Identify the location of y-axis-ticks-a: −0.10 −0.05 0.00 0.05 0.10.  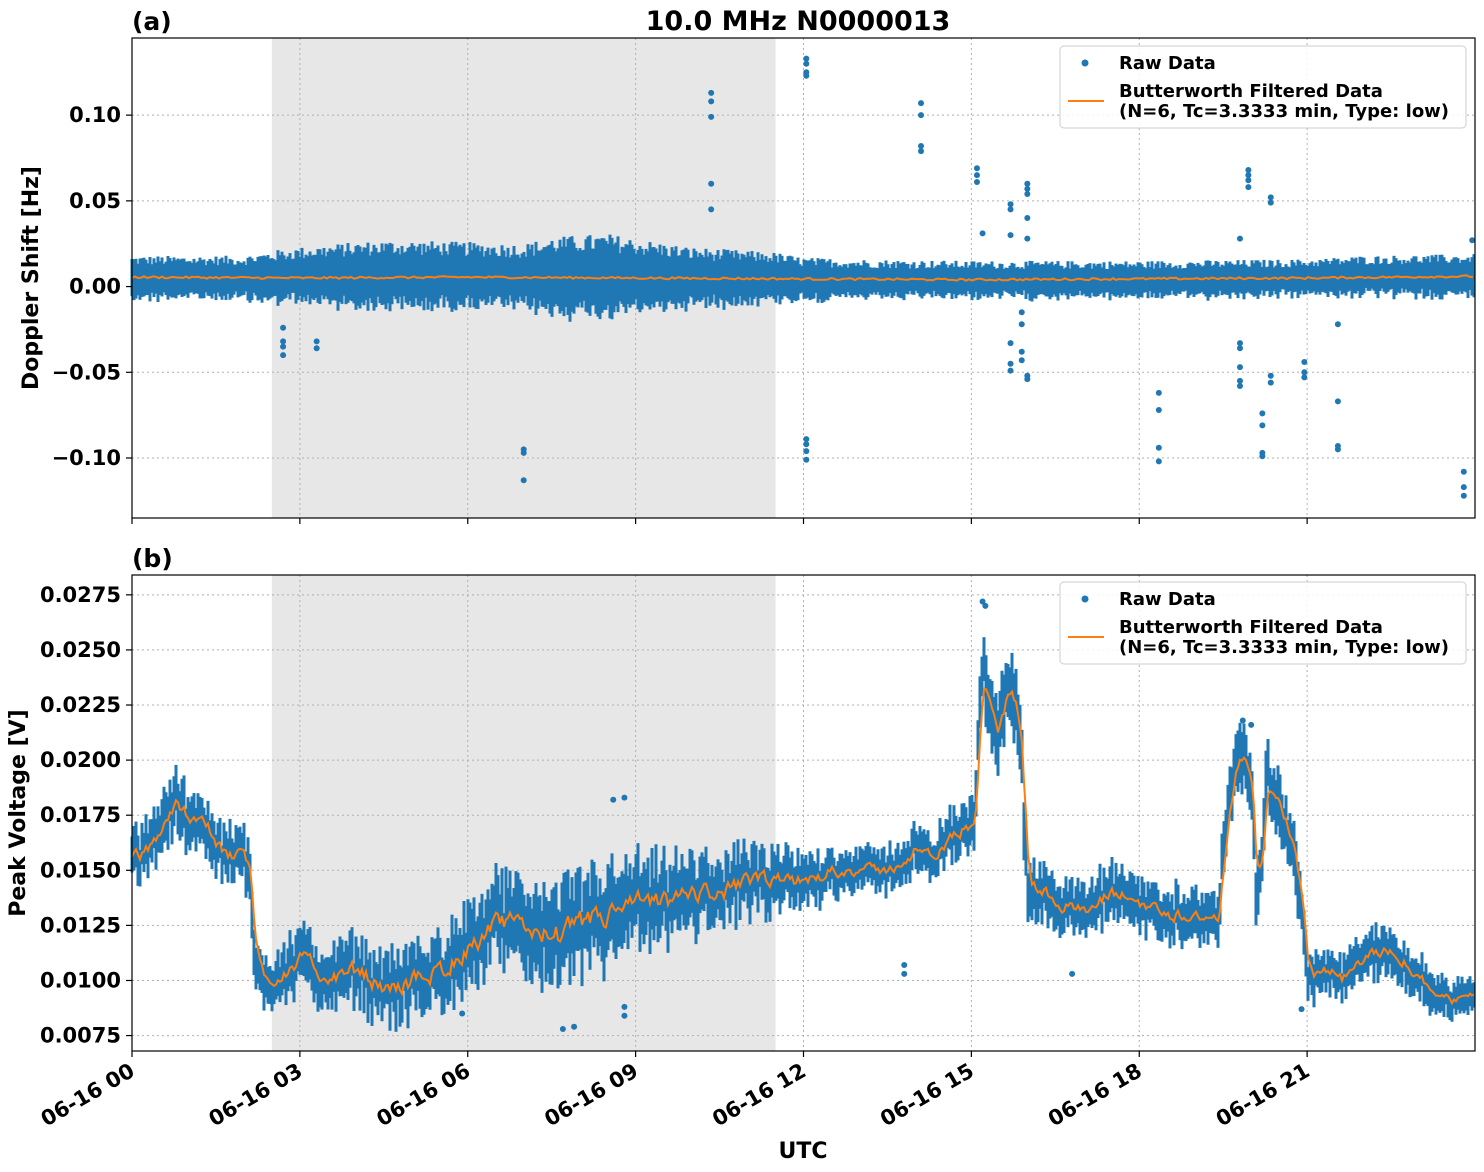
(92, 286).